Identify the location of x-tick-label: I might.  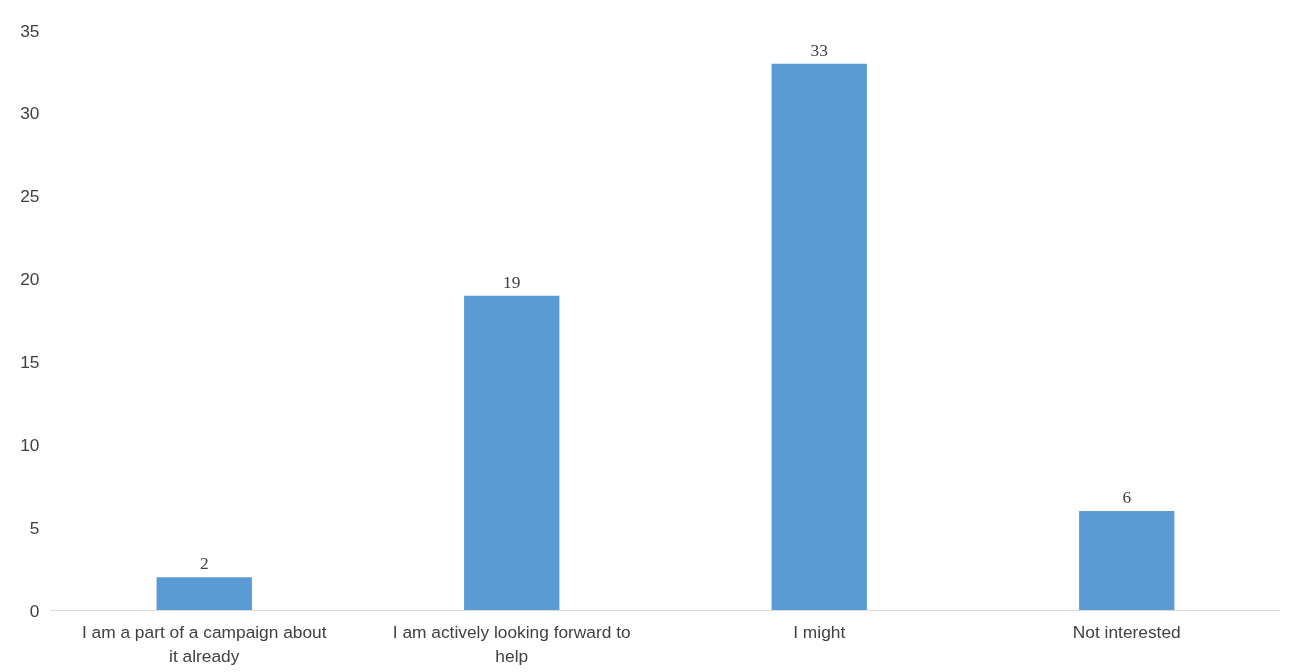
(819, 631).